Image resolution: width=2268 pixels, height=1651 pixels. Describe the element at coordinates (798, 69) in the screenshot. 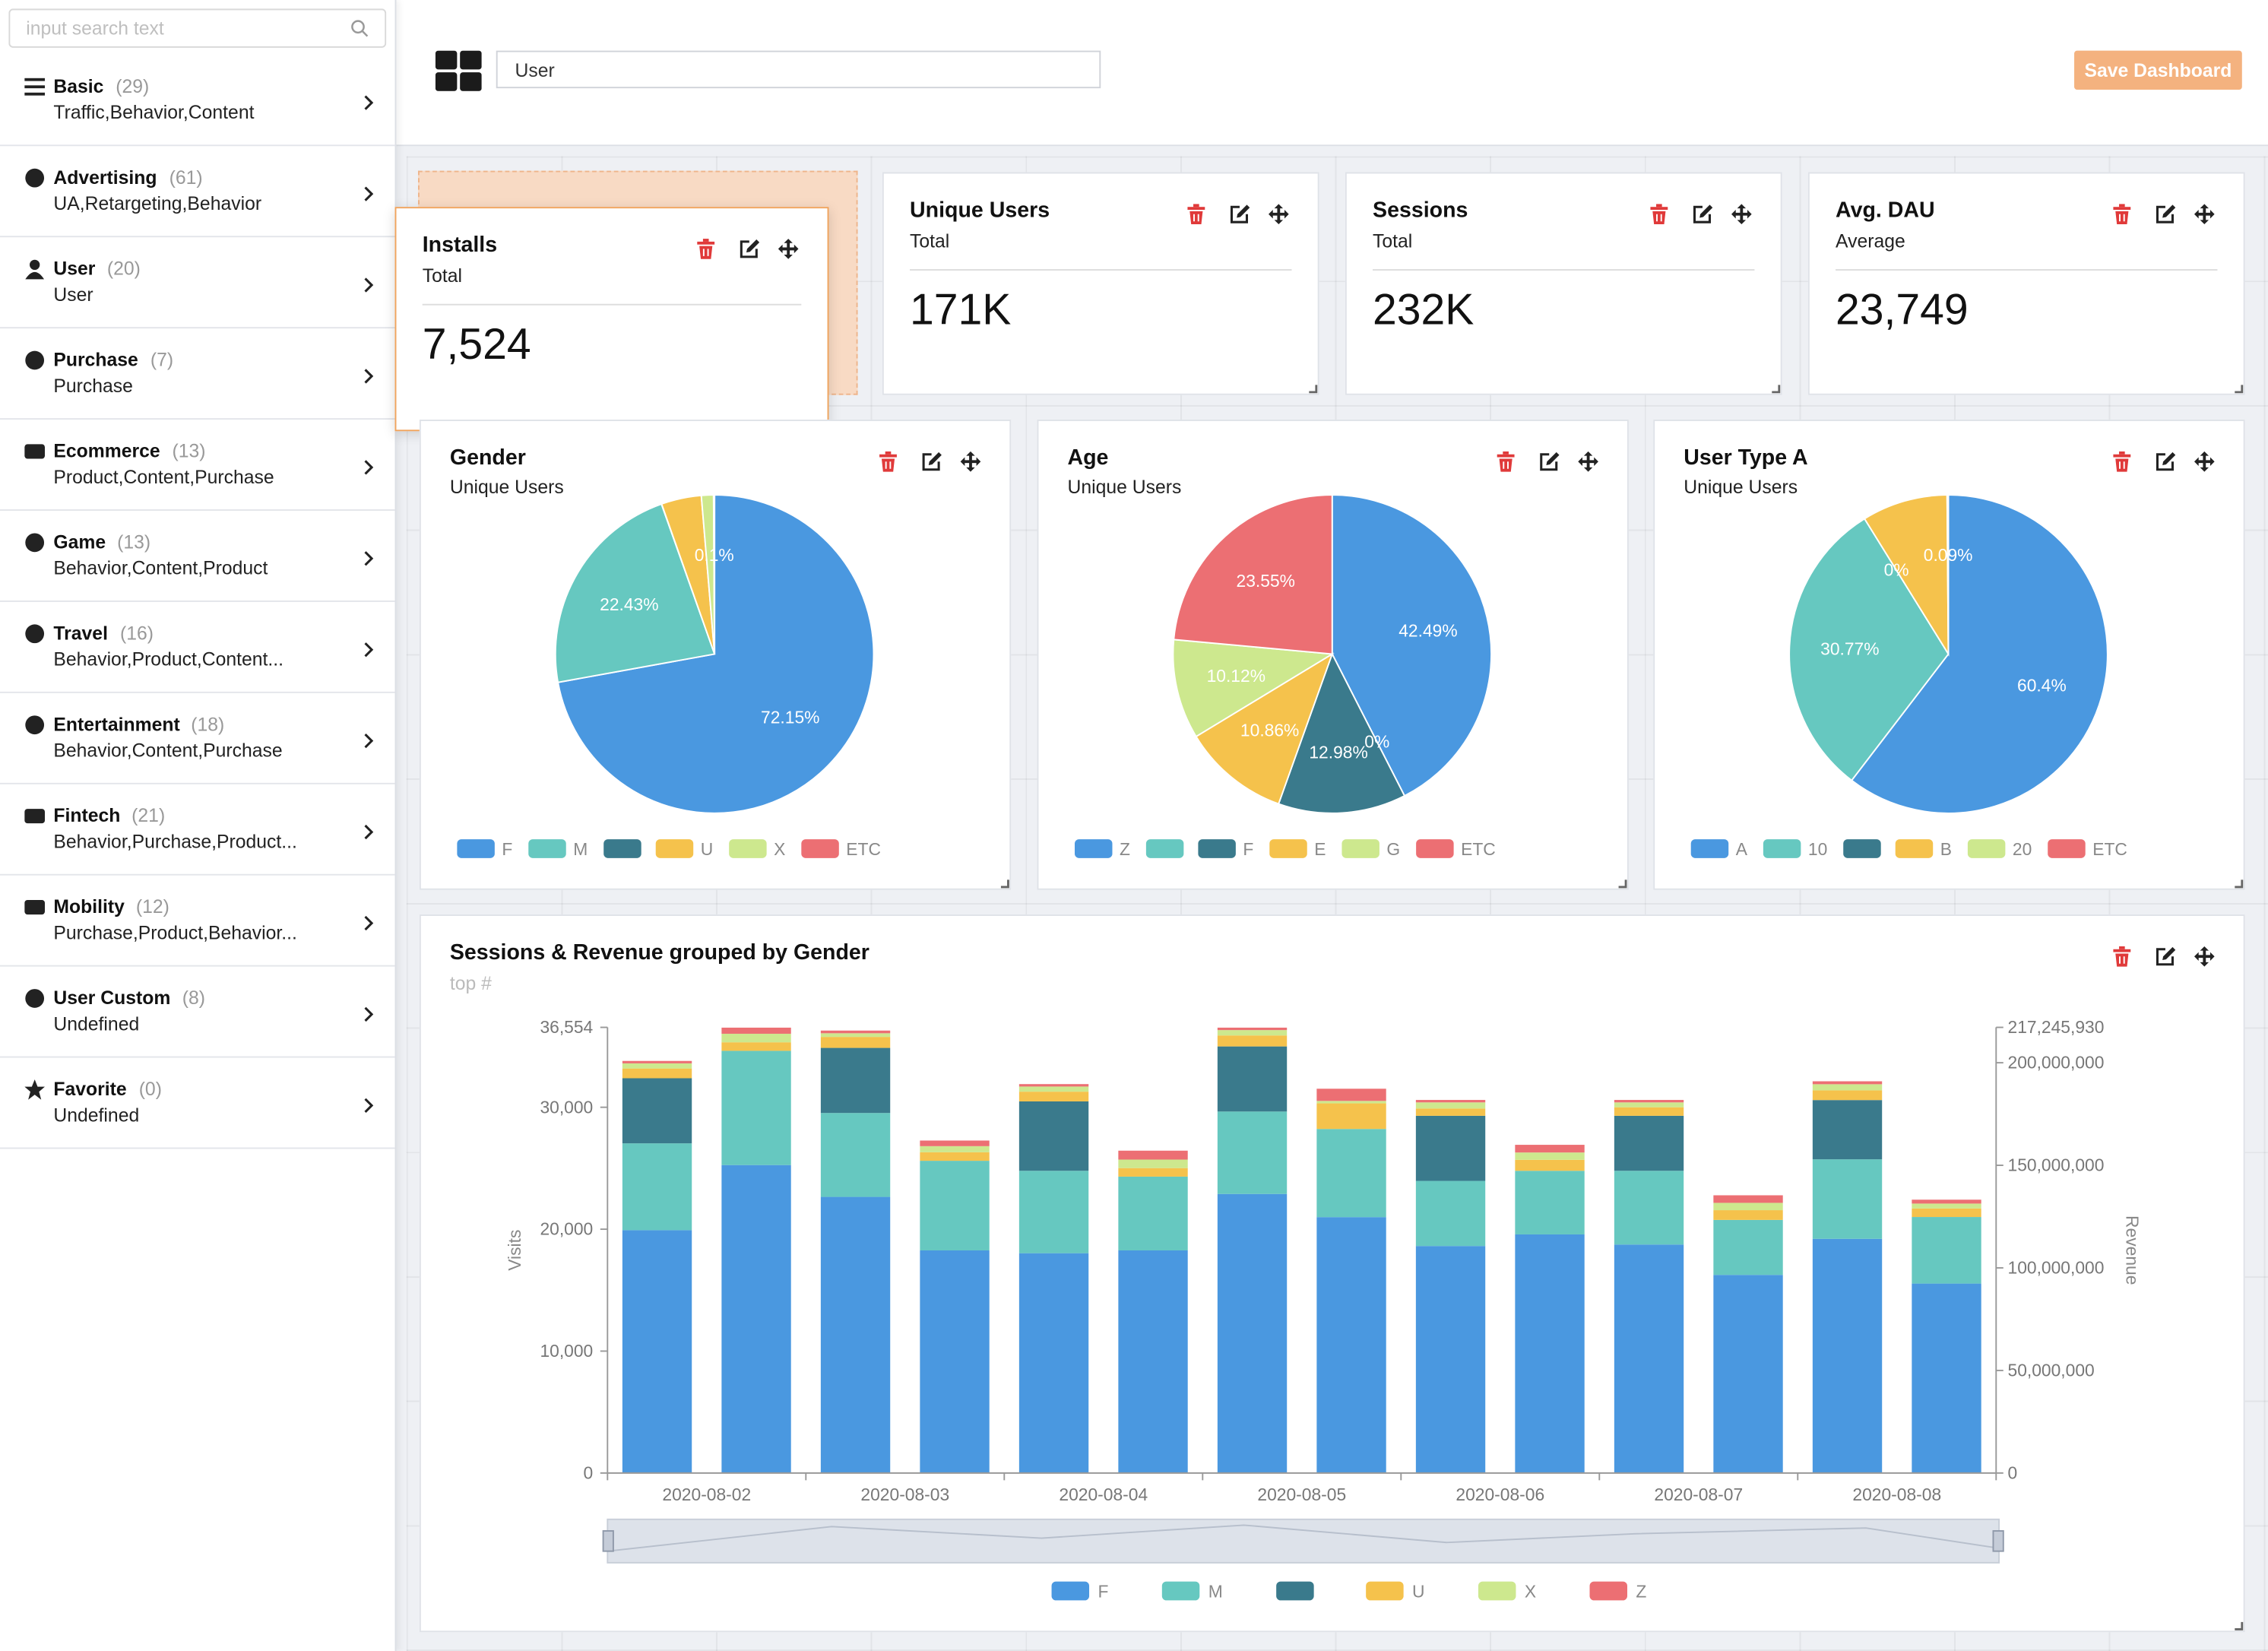

I see `dashboard-name-input: User` at that location.